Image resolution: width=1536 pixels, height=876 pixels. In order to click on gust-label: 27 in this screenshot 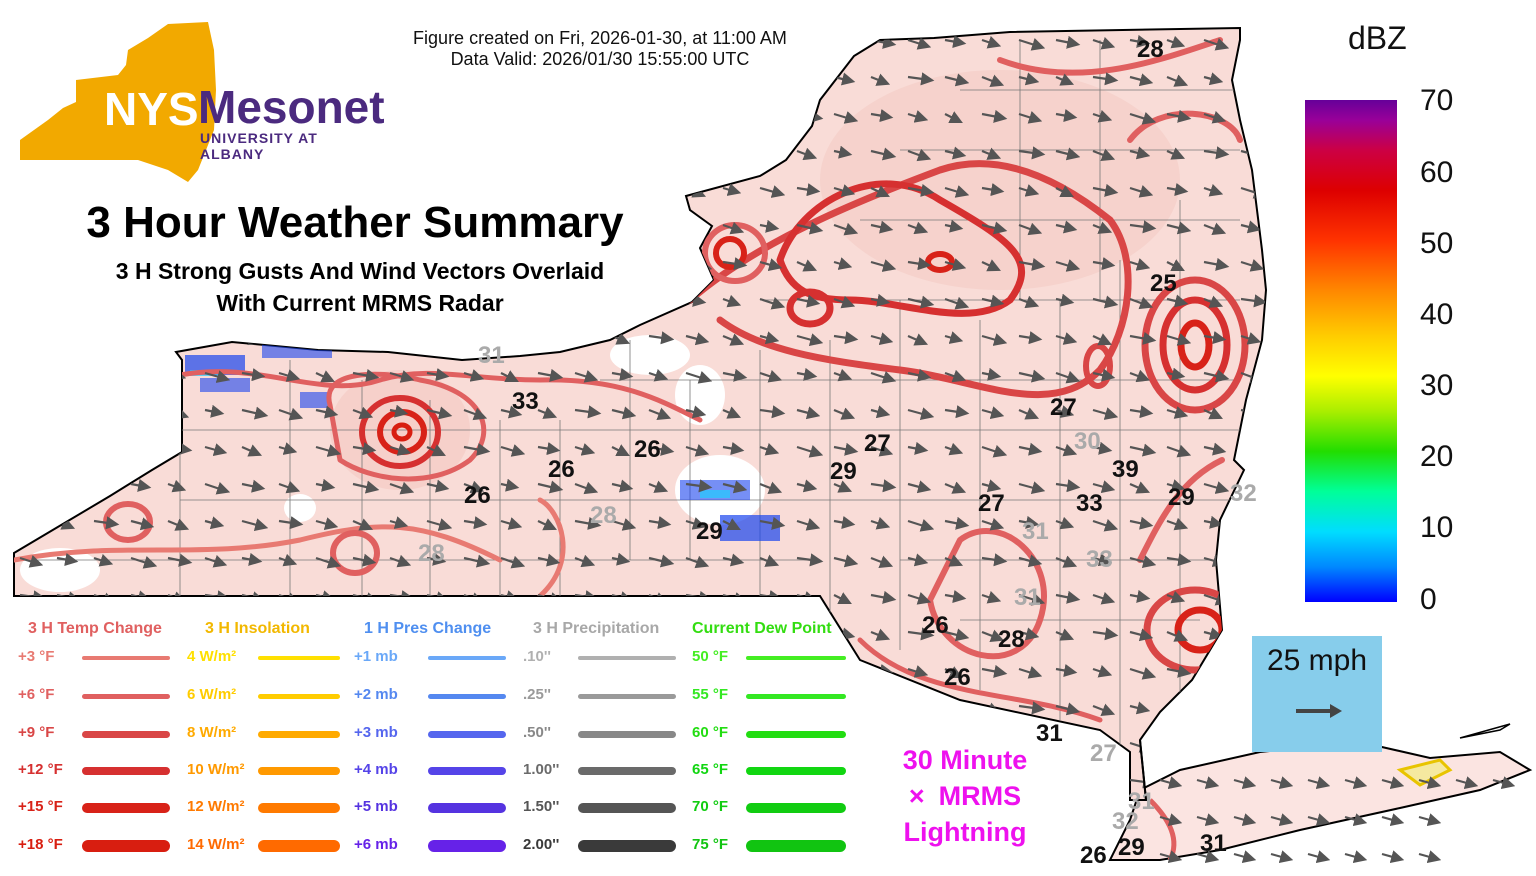, I will do `click(1063, 407)`.